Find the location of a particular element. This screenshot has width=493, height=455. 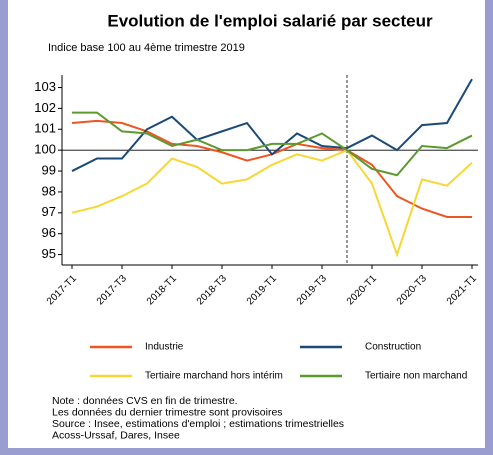

y-tick-label: 95 is located at coordinates (49, 253).